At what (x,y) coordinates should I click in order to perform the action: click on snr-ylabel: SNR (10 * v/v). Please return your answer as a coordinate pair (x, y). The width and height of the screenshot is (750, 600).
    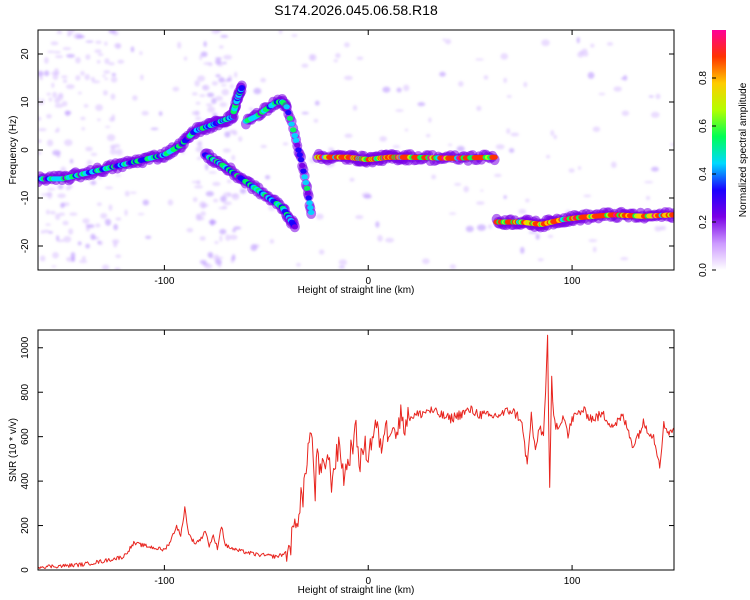
    Looking at the image, I should click on (13, 450).